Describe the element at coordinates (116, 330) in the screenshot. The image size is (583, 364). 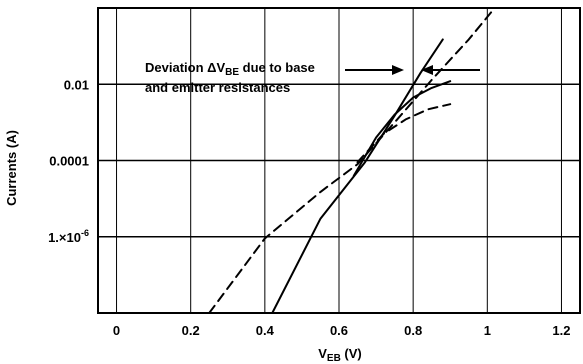
I see `x-tick-label: 0` at that location.